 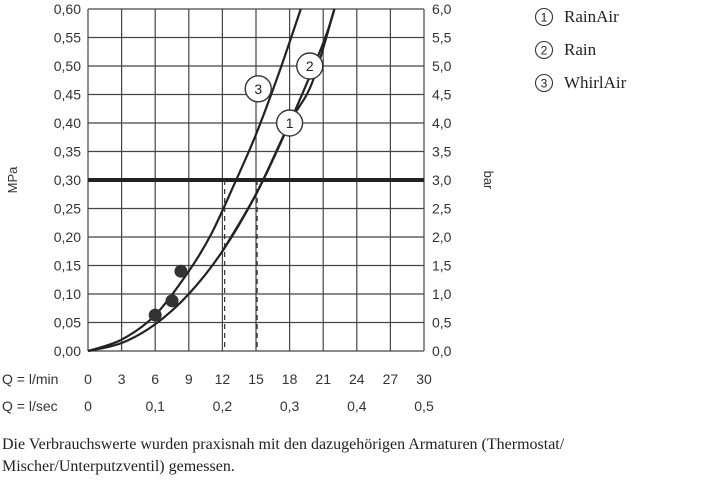 What do you see at coordinates (357, 379) in the screenshot?
I see `x-tick-lmin: 24` at bounding box center [357, 379].